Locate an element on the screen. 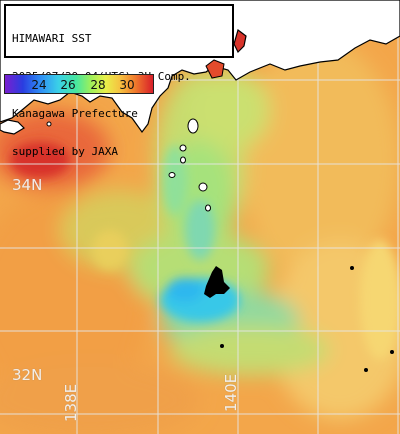 This screenshot has height=434, width=400. temperature-colorbar: 24 26 28 30 is located at coordinates (79, 84).